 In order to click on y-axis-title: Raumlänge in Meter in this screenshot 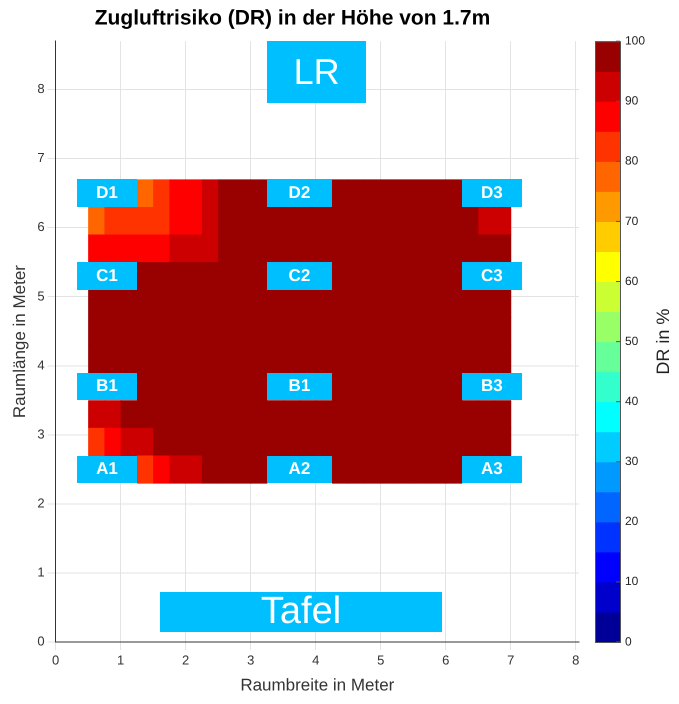, I will do `click(19, 341)`.